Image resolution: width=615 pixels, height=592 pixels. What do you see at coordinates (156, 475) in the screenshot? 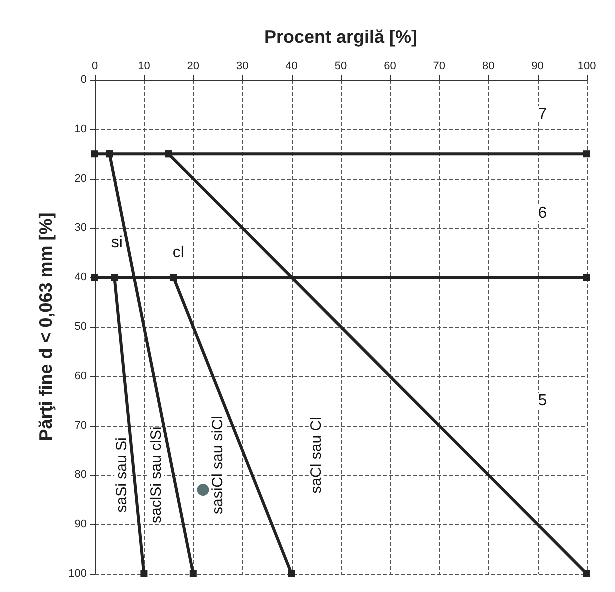
I see `annotation: saclSi sau clSi` at bounding box center [156, 475].